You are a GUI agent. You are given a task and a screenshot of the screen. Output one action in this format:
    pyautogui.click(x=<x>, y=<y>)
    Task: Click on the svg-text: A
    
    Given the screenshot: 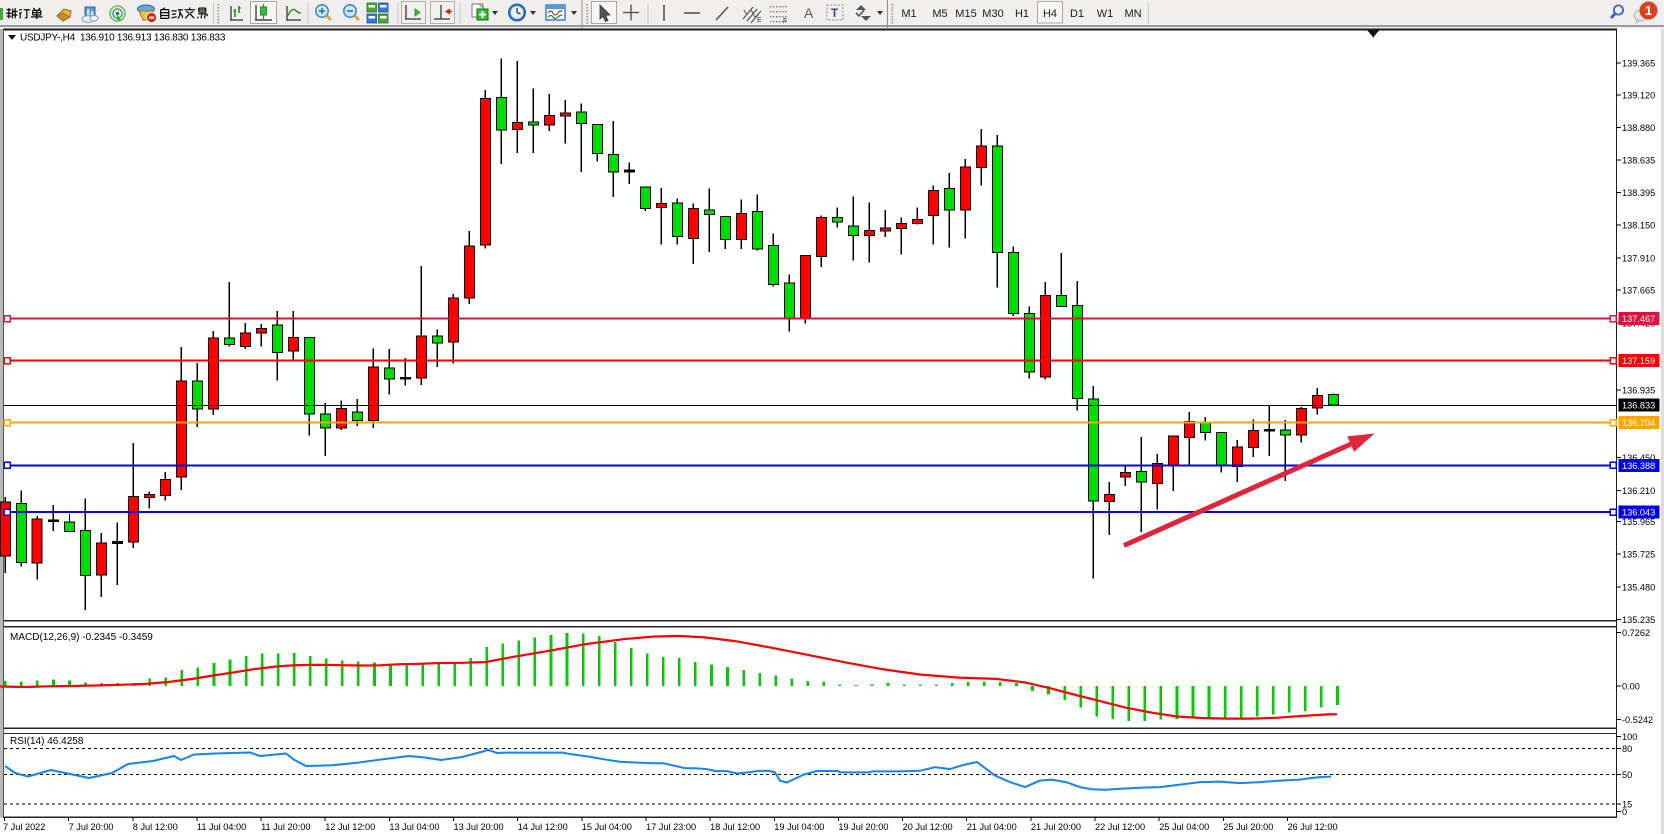 What is the action you would take?
    pyautogui.click(x=809, y=13)
    